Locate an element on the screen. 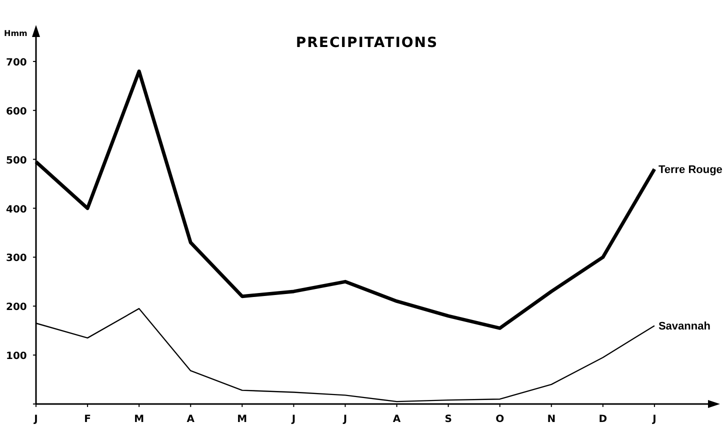  x-tick-label: N is located at coordinates (551, 419).